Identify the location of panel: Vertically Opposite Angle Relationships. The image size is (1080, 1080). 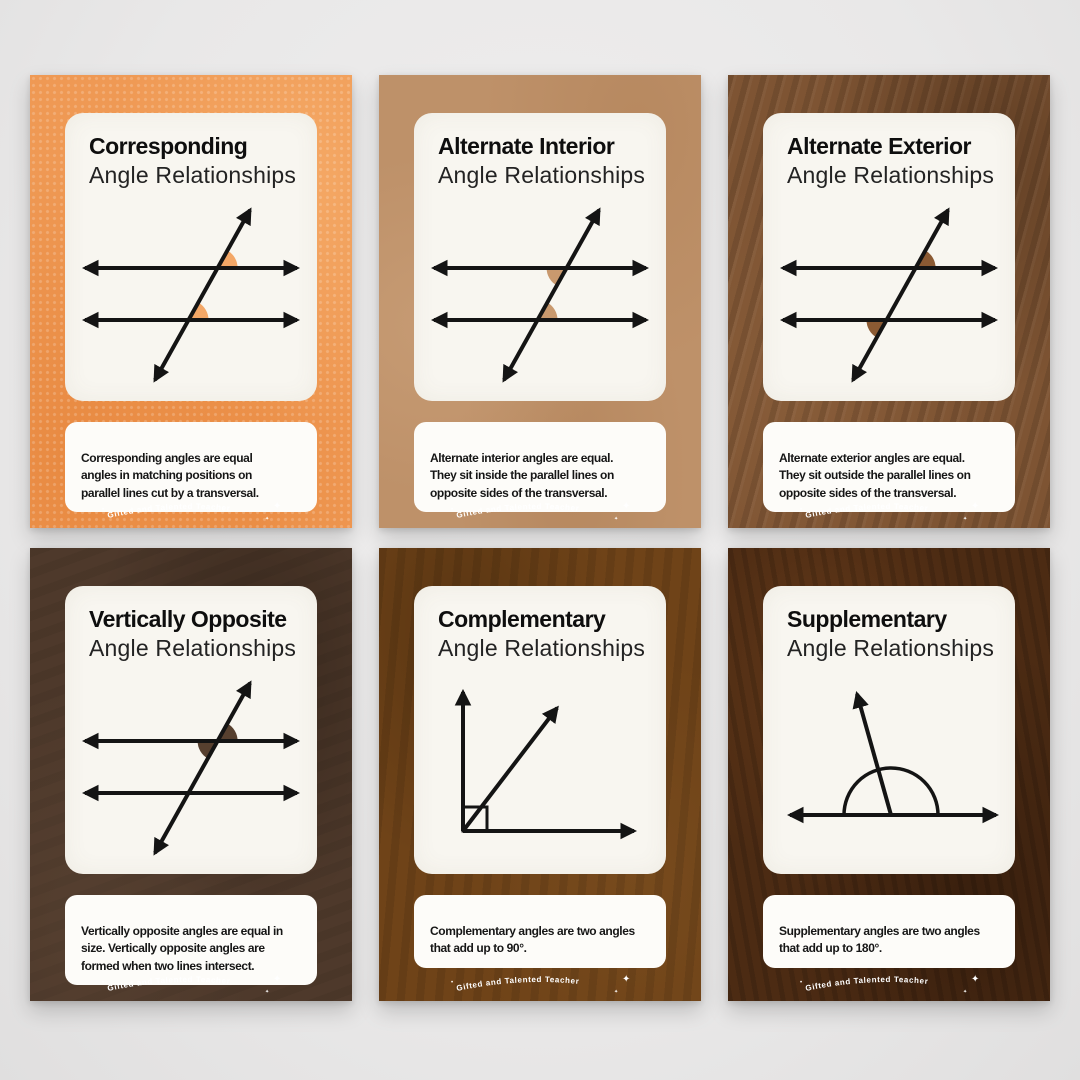
(191, 730).